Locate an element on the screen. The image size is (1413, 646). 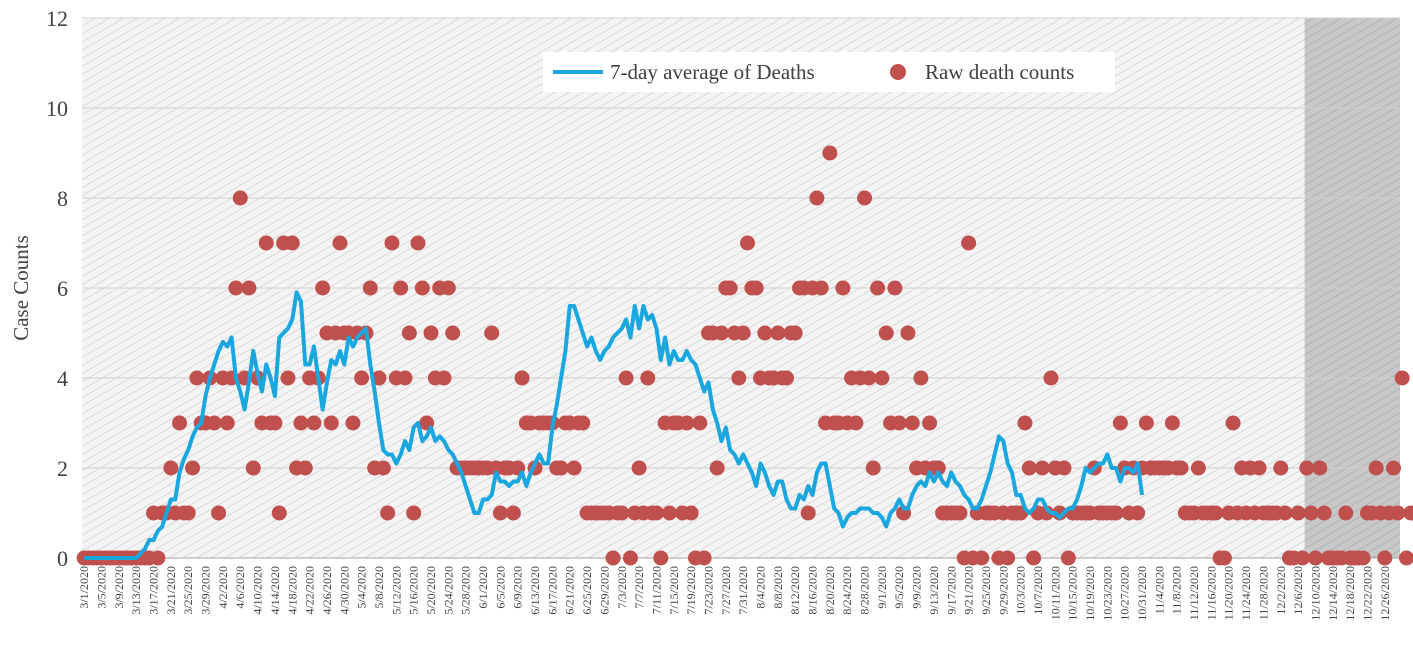
x-tick-label: 6/1/2020 is located at coordinates (483, 587).